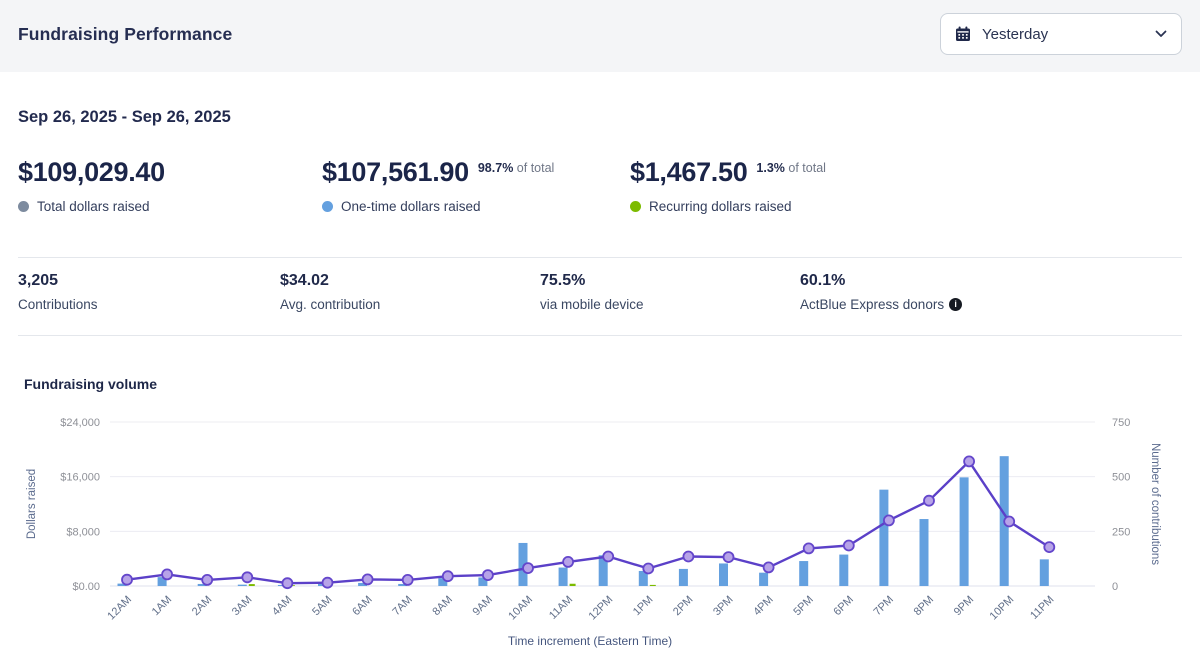 This screenshot has height=656, width=1200. What do you see at coordinates (1042, 608) in the screenshot?
I see `x-axis-tick: 11PM` at bounding box center [1042, 608].